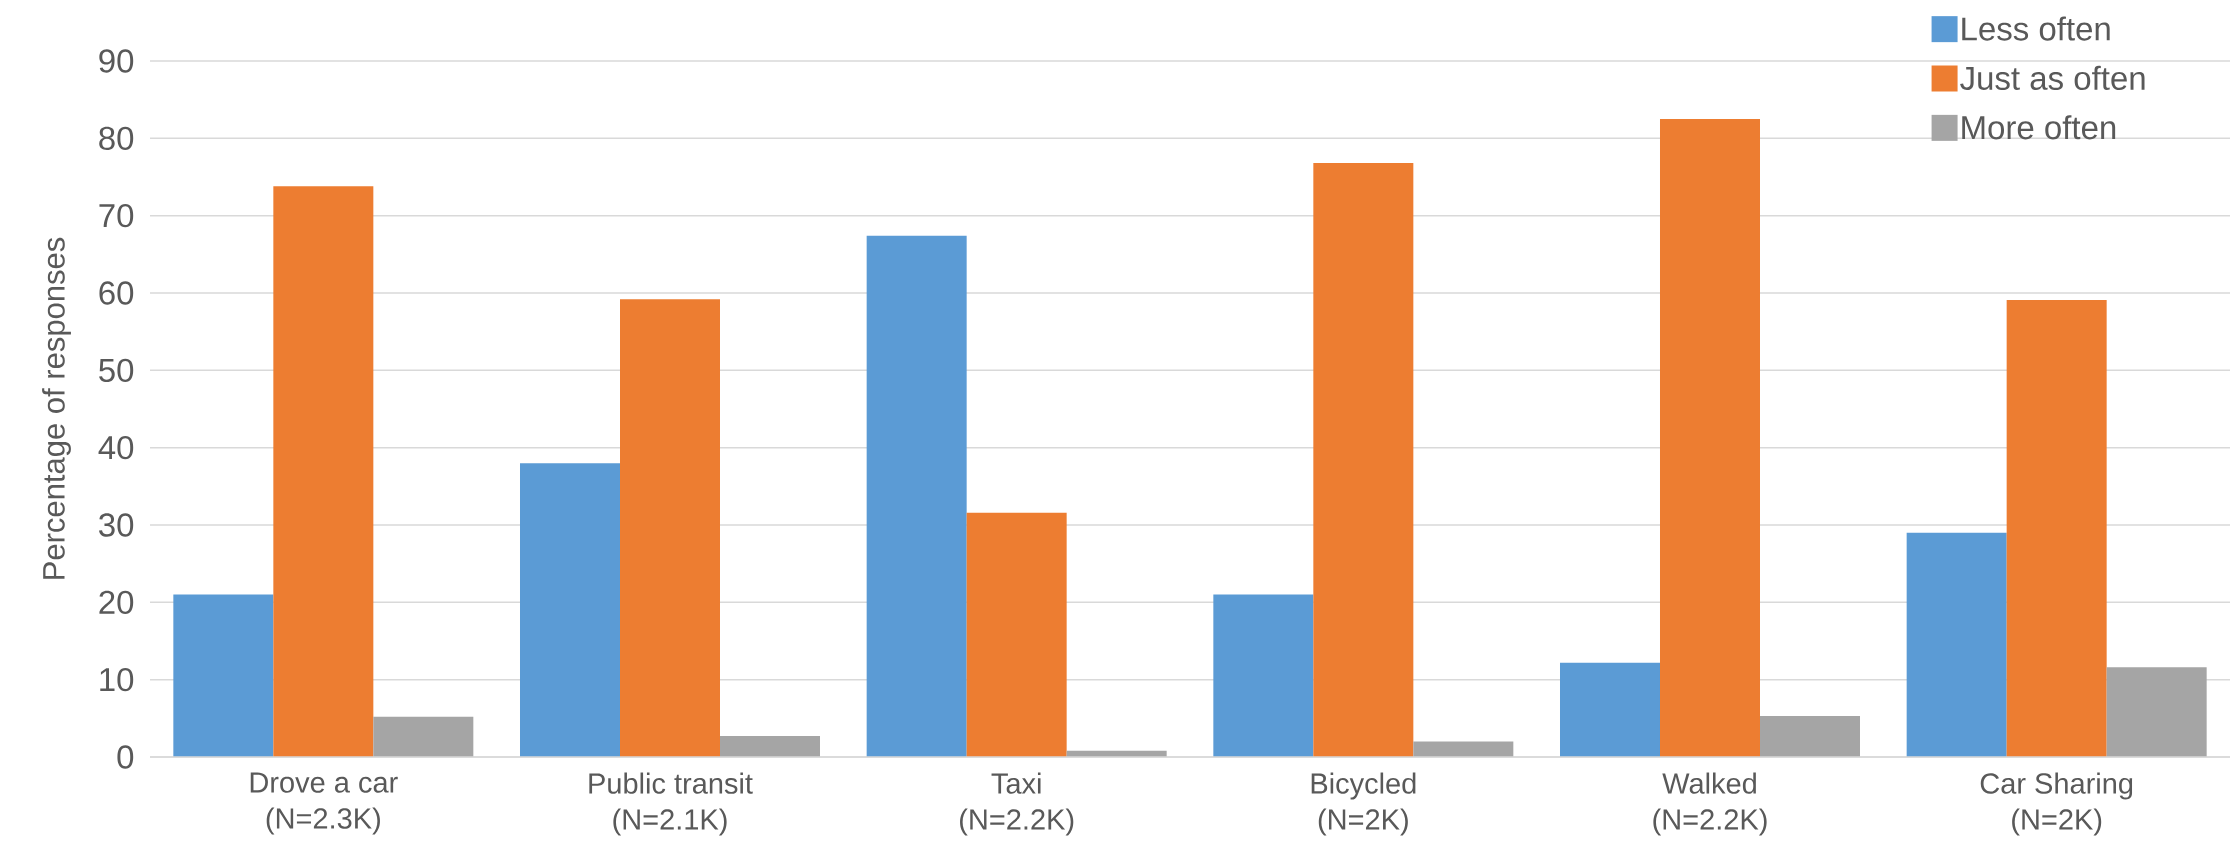 The image size is (2236, 866). I want to click on x-tick-label: Drove a car (N=2.3K), so click(324, 803).